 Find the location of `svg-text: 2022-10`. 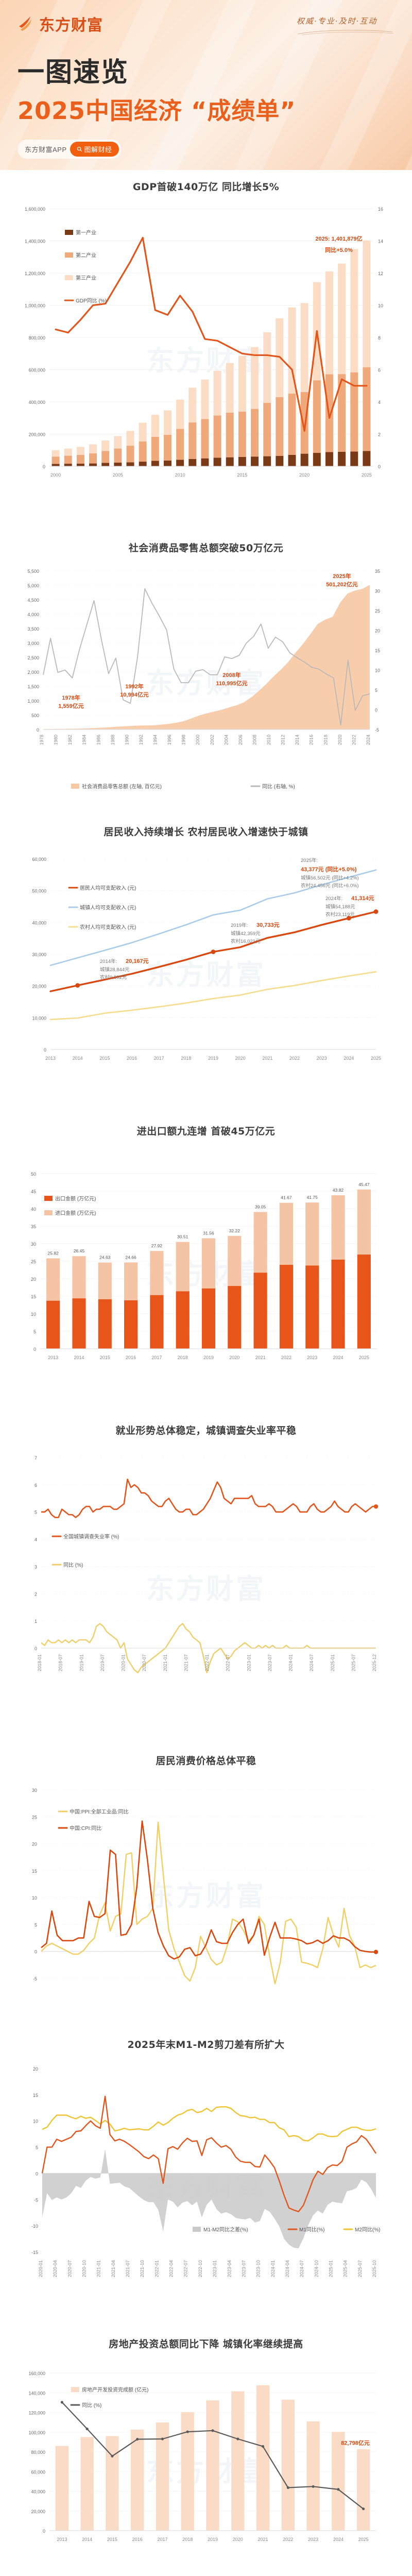

svg-text: 2022-10 is located at coordinates (201, 2268).